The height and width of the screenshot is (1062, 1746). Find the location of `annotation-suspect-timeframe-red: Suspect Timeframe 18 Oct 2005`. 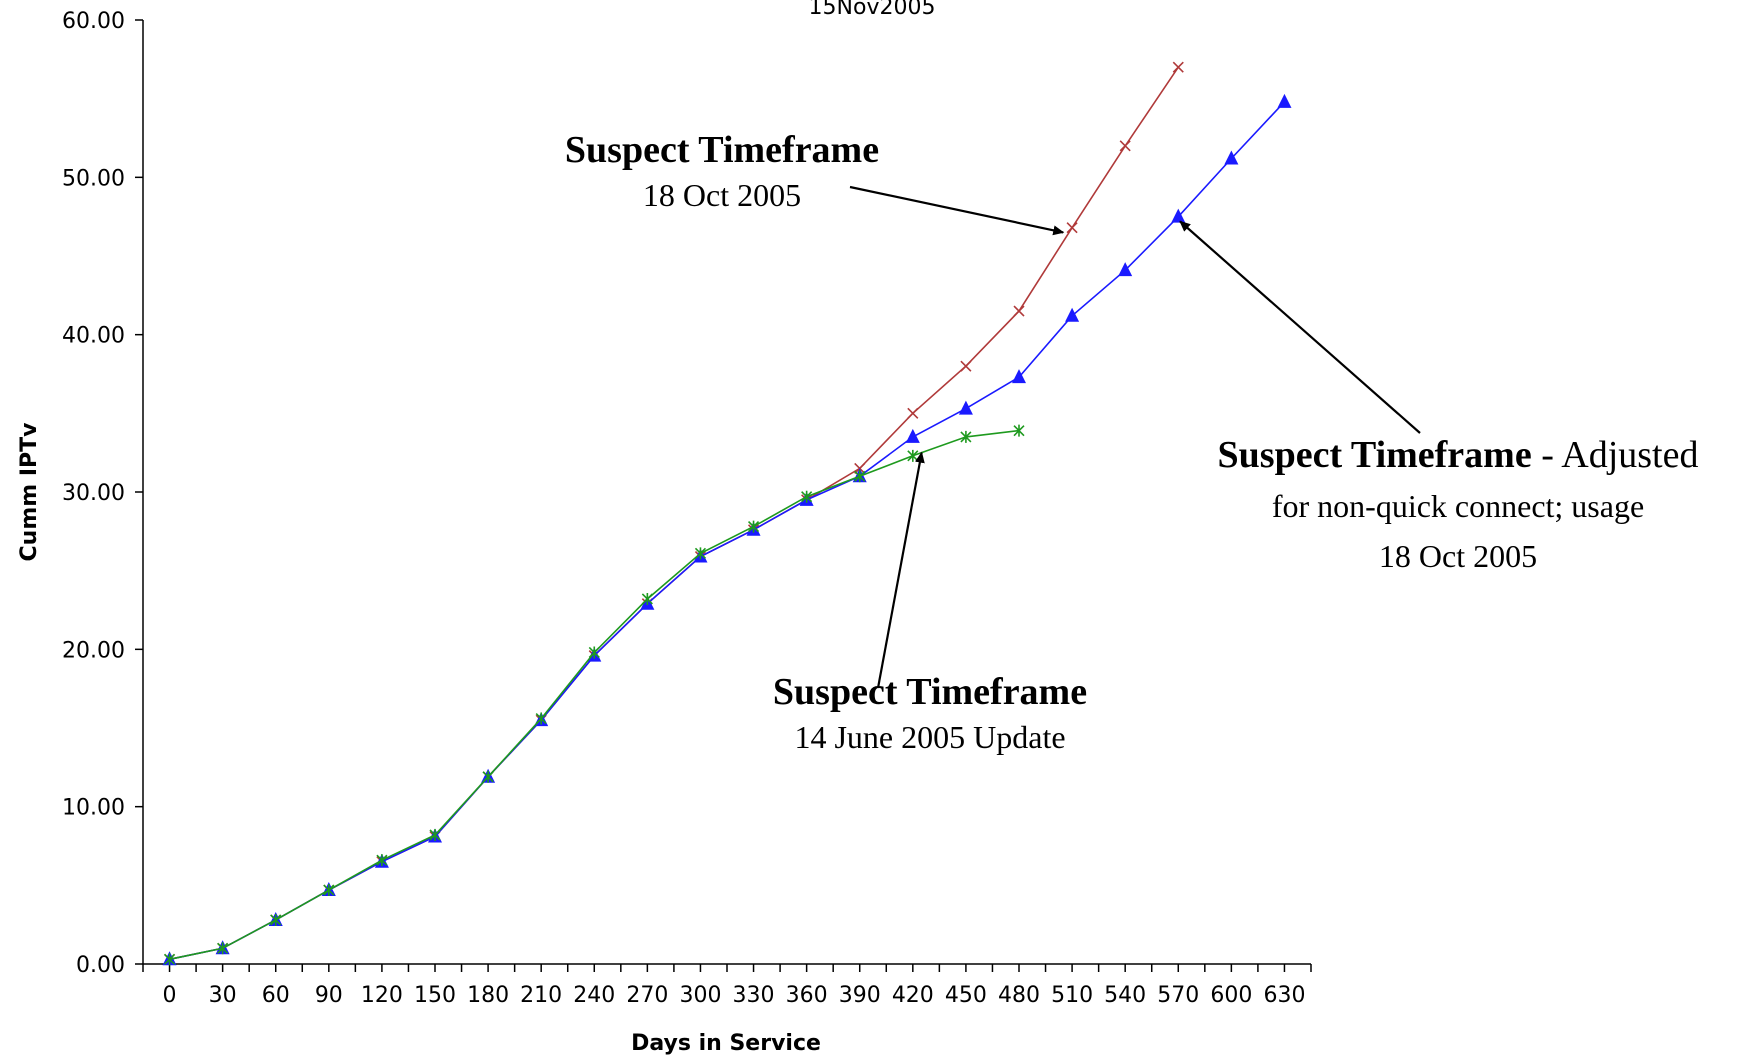

annotation-suspect-timeframe-red: Suspect Timeframe 18 Oct 2005 is located at coordinates (815, 182).